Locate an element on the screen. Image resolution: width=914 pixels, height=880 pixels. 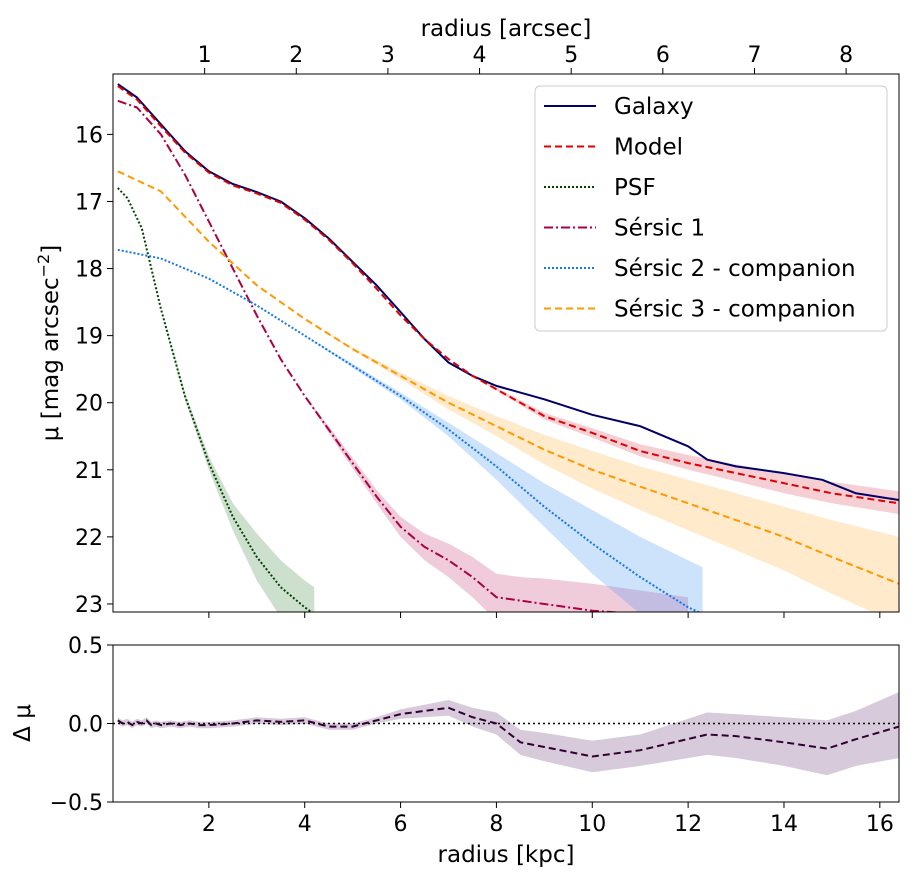
top-axis-label: radius [arcsec] is located at coordinates (506, 29).